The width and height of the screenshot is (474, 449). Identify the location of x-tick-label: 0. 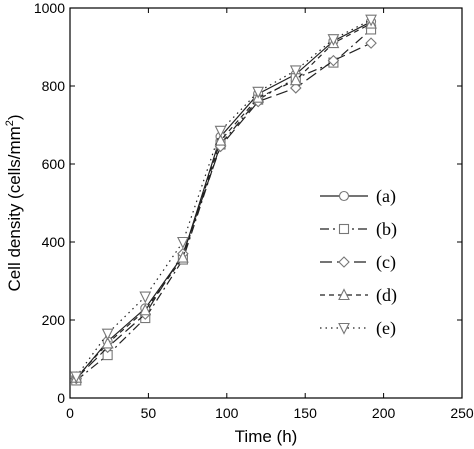
(70, 413).